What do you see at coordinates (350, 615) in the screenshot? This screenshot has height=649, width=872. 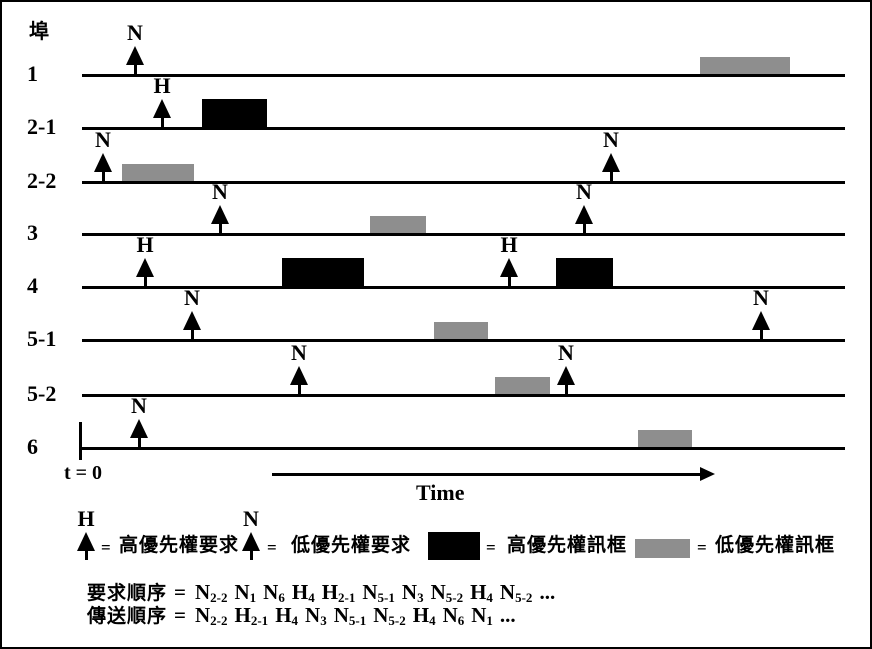 I see `sequence-token: N5-1` at bounding box center [350, 615].